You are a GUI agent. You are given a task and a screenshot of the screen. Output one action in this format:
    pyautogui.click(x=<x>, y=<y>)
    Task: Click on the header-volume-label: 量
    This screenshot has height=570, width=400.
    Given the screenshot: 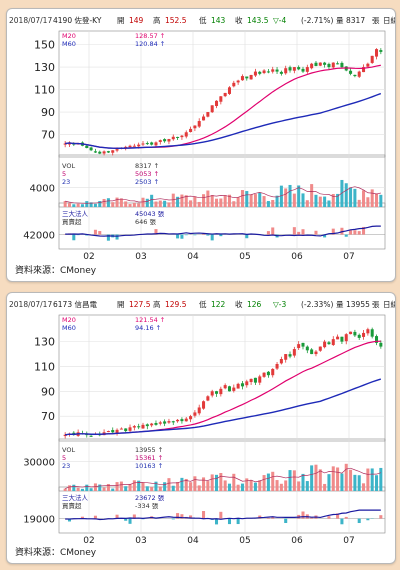 What is the action you would take?
    pyautogui.click(x=340, y=304)
    